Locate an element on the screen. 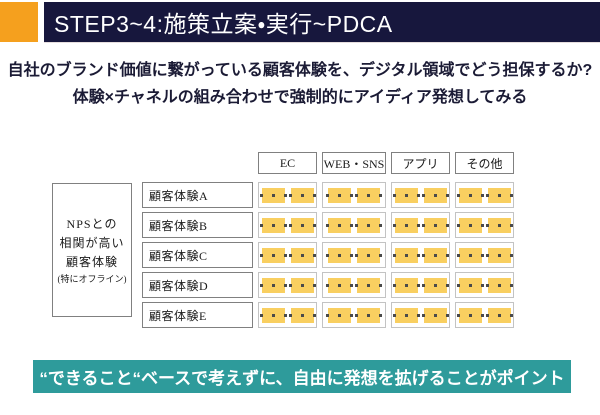 The height and width of the screenshot is (415, 600). row-label: 顧客体験B is located at coordinates (197, 225).